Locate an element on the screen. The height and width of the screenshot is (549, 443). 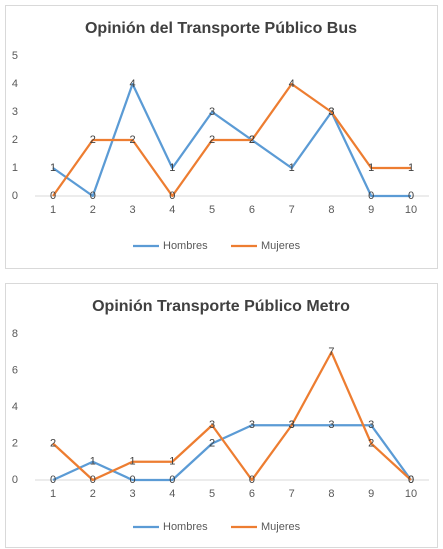
y-tick-label: 6 is located at coordinates (15, 370).